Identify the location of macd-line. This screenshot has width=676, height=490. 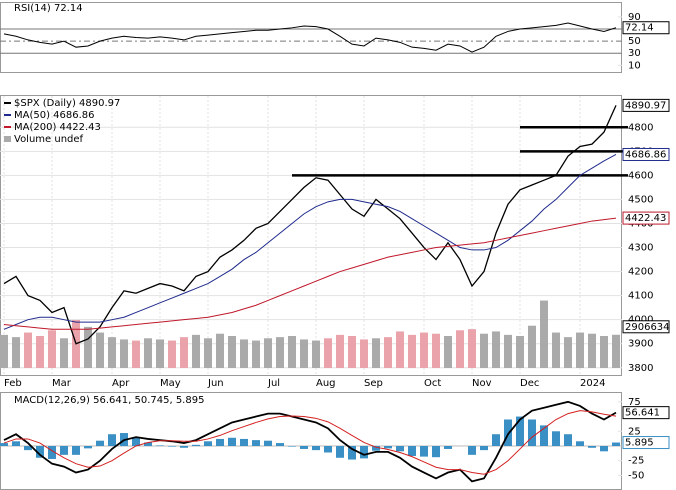
(310, 442).